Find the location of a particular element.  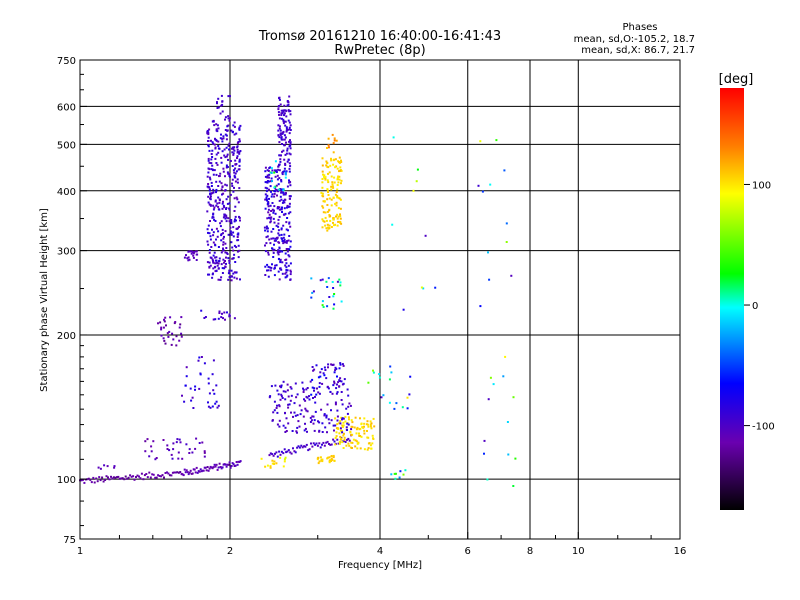

colorbar-tick-label: -100 is located at coordinates (763, 427).